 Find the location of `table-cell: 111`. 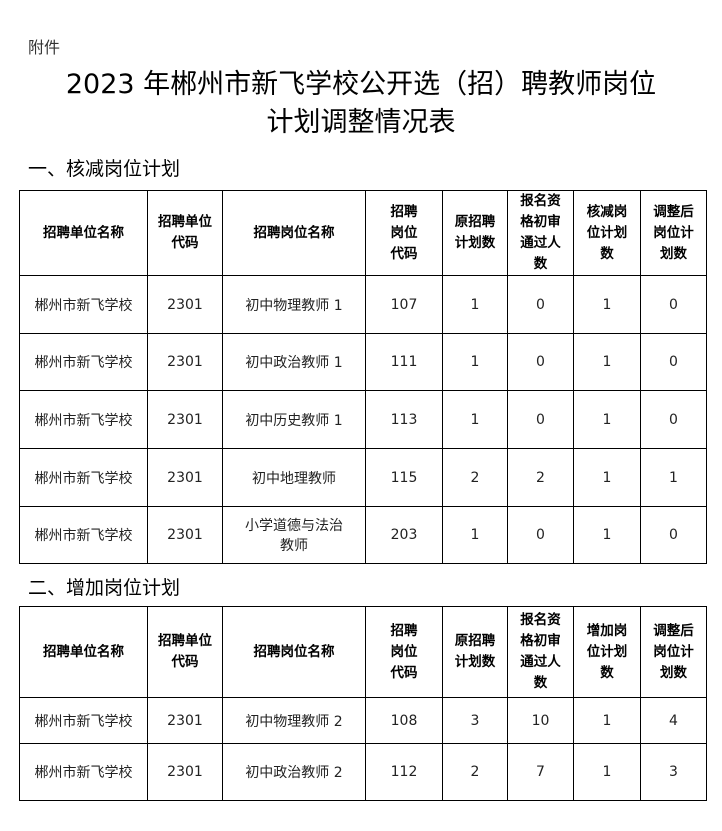

table-cell: 111 is located at coordinates (404, 362).